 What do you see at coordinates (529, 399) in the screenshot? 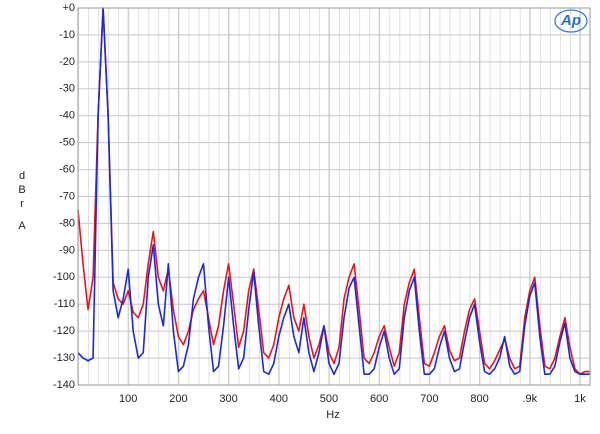
I see `x-tick-label: .9k` at bounding box center [529, 399].